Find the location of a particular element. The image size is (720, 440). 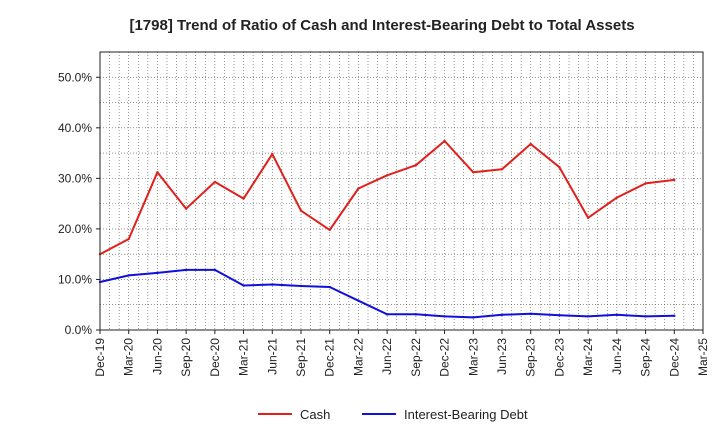

legend-label: Cash is located at coordinates (315, 414).